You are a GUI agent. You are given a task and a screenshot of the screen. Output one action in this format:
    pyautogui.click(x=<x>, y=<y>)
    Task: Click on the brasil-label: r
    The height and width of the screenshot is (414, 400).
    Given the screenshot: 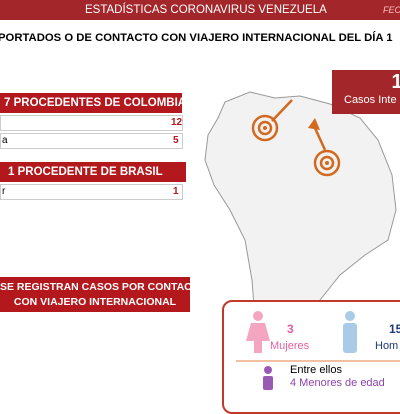 What is the action you would take?
    pyautogui.click(x=4, y=191)
    